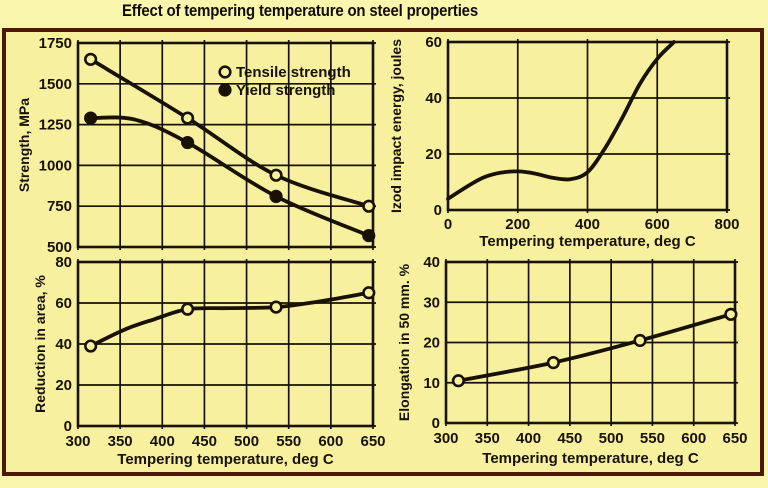  I want to click on series-line-reduction-in-area, so click(229, 319).